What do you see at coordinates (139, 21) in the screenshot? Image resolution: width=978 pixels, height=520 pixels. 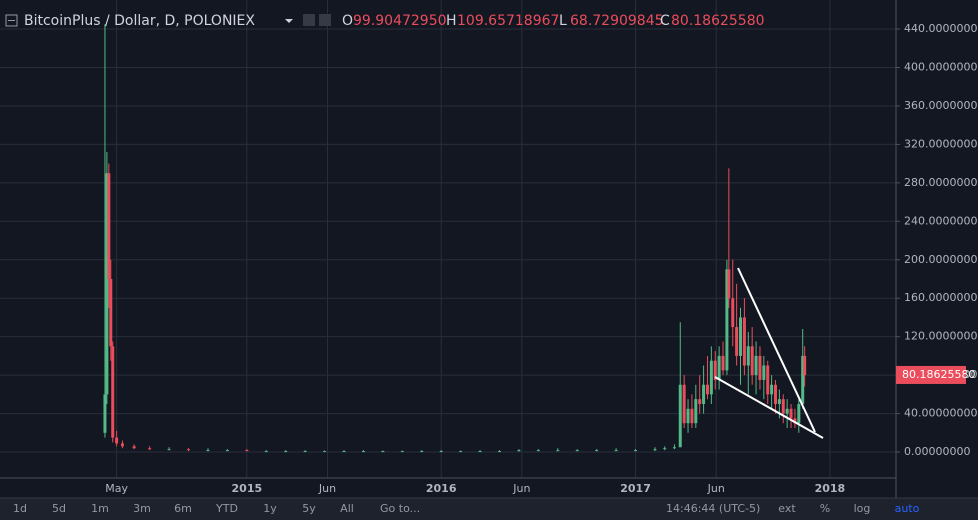 I see `symbol-title: BitcoinPlus / Dollar, D, POLONIEX` at bounding box center [139, 21].